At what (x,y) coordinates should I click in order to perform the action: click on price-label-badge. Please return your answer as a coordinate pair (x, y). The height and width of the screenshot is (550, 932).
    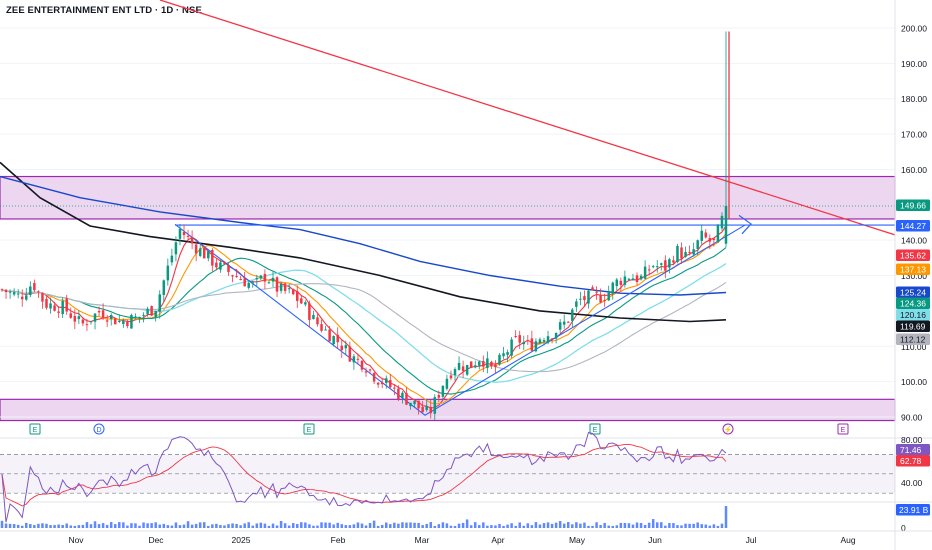
    Looking at the image, I should click on (913, 255).